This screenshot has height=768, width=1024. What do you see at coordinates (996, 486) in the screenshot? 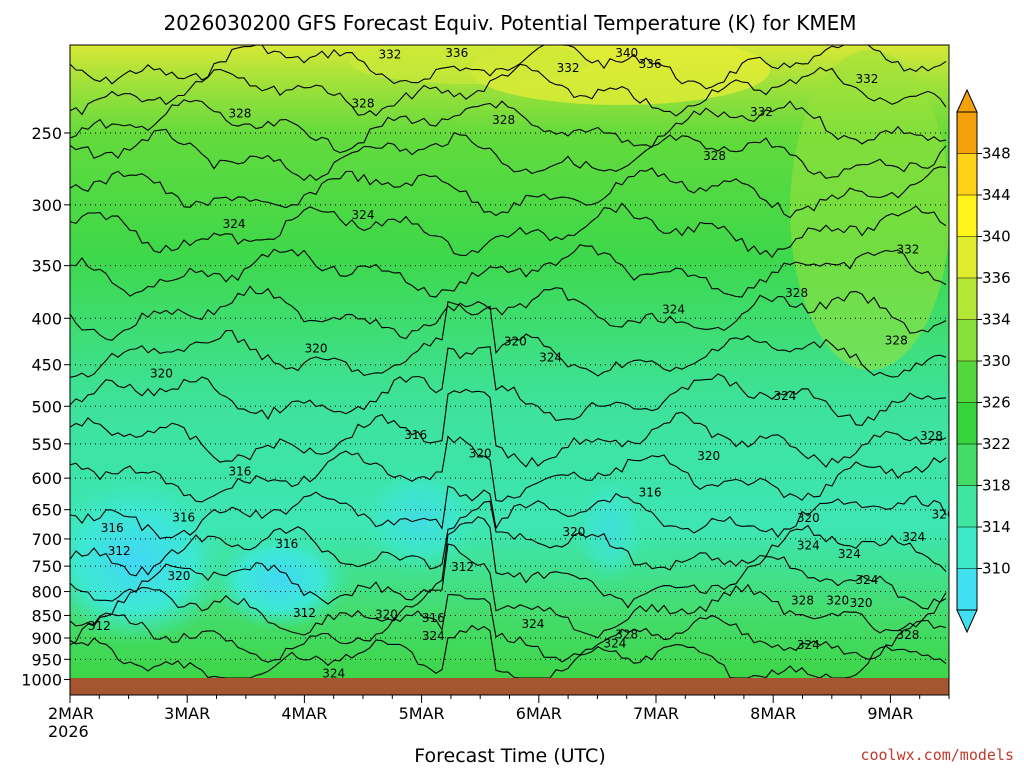
I see `colorbar-tick-label: 318` at bounding box center [996, 486].